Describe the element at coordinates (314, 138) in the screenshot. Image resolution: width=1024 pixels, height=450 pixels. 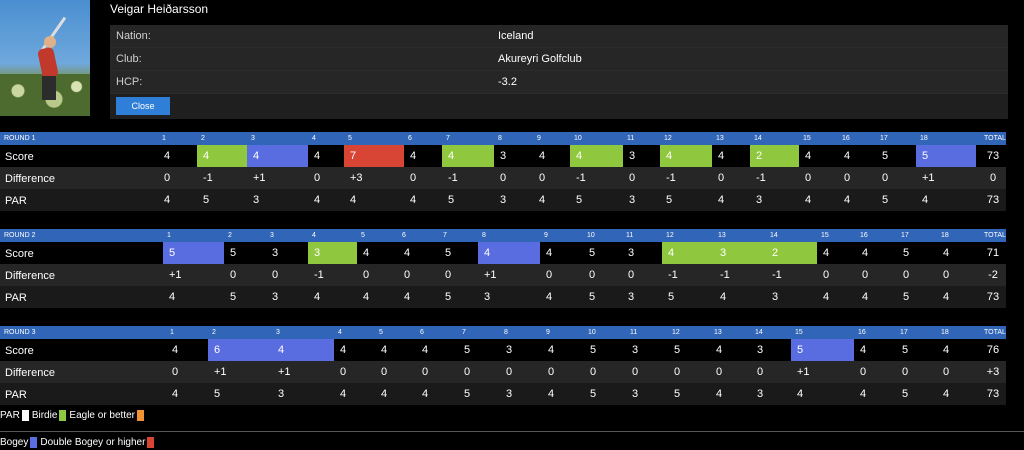
I see `hole-number: 4` at that location.